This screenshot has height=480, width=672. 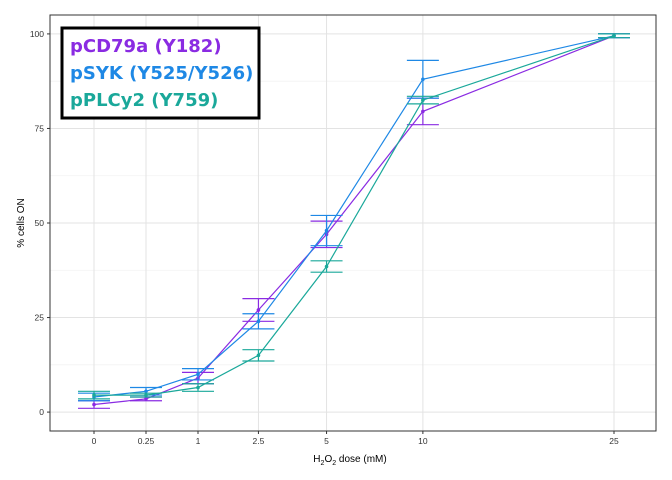 What do you see at coordinates (198, 441) in the screenshot?
I see `x-tick-label: 1` at bounding box center [198, 441].